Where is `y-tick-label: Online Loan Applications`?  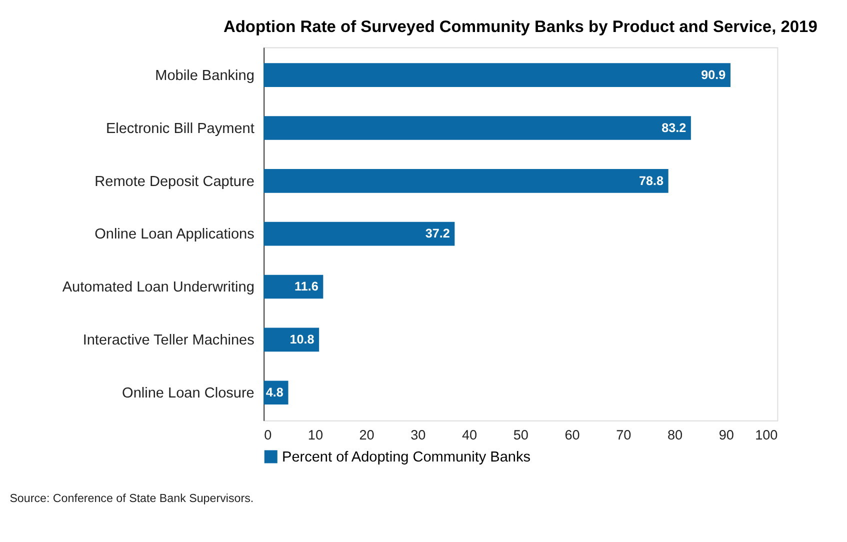 y-tick-label: Online Loan Applications is located at coordinates (174, 234).